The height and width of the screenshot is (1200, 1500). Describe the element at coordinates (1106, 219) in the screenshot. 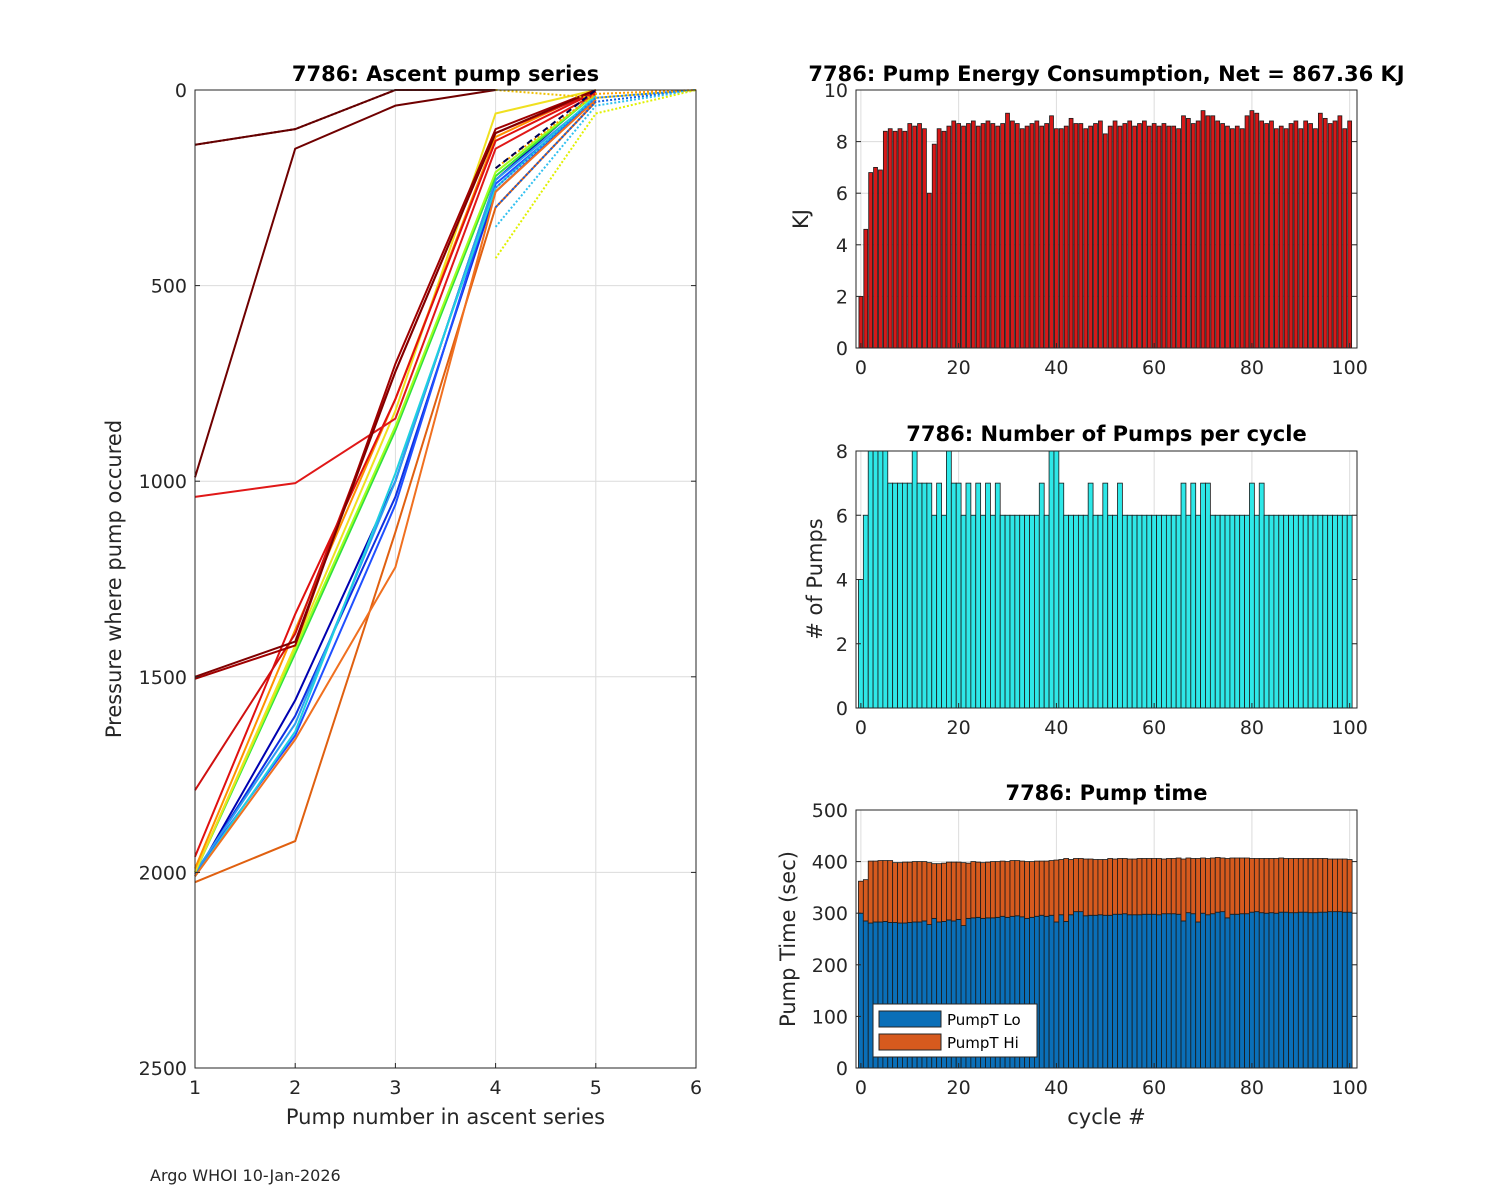

I see `energy-axes-box` at that location.